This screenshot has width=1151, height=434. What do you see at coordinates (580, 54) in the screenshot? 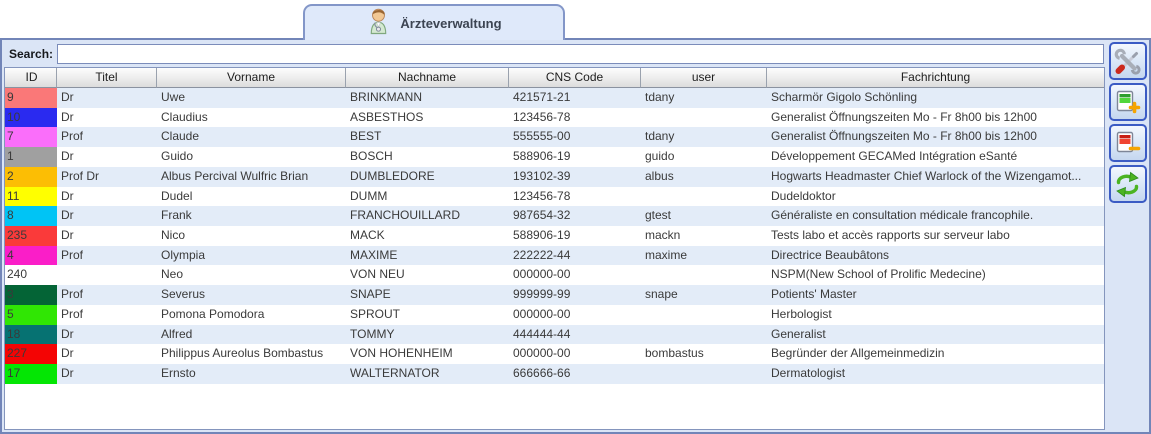
I see `search-input` at bounding box center [580, 54].